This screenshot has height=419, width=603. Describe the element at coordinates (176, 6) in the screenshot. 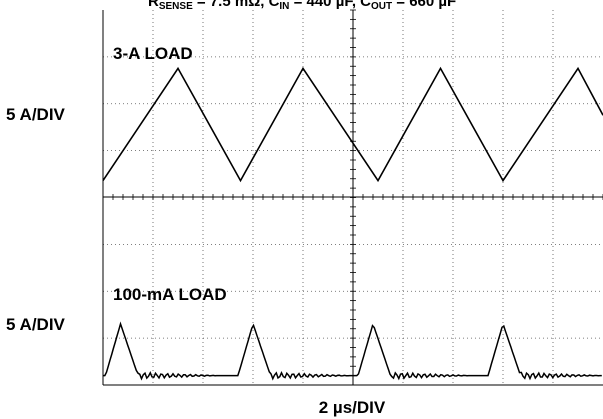

I see `rsense-sub: SENSE` at that location.